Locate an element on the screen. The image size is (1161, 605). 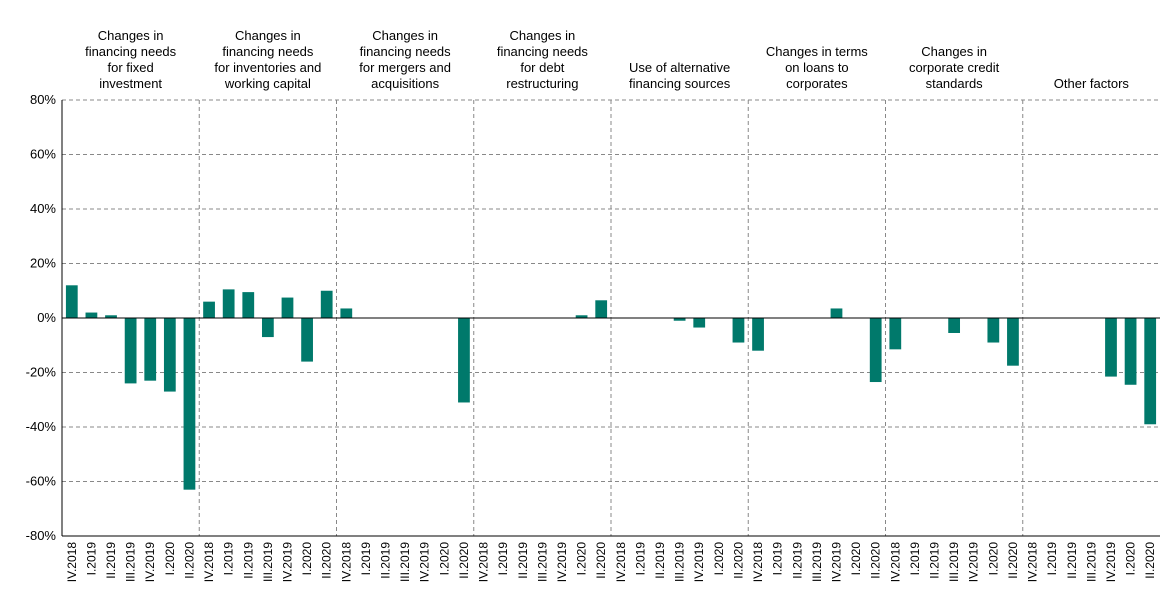
panel-title: for inventories and is located at coordinates (267, 67).